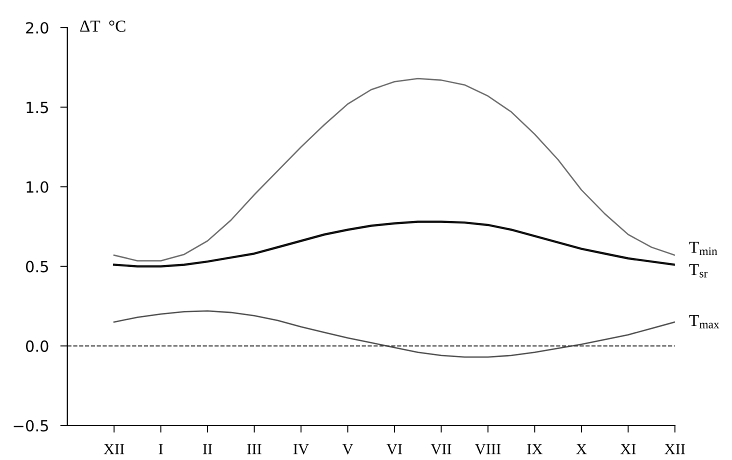  Describe the element at coordinates (37, 187) in the screenshot. I see `y-tick-label: 1.0` at that location.